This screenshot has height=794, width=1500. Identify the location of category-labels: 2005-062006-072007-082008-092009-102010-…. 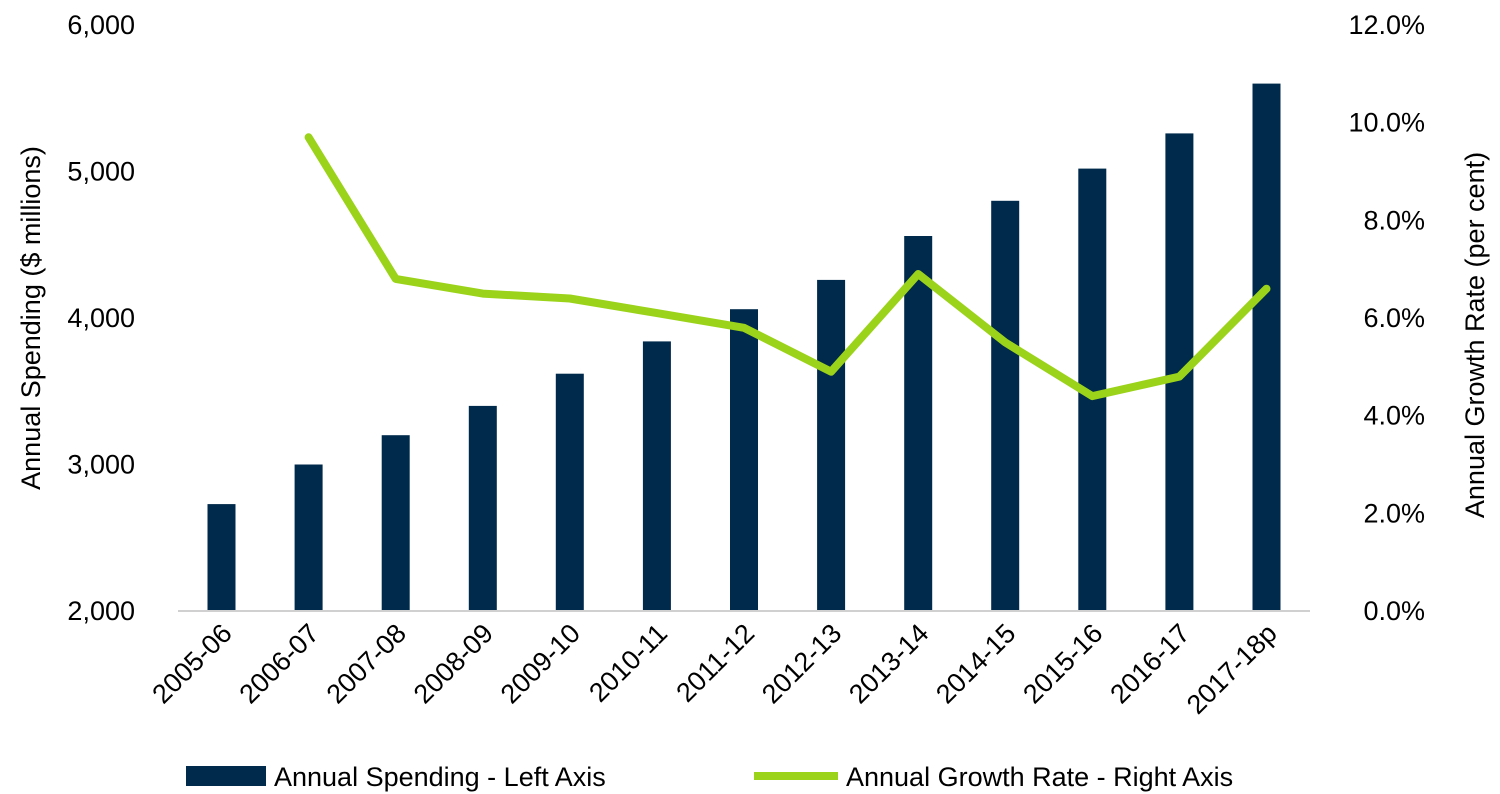
(714, 669).